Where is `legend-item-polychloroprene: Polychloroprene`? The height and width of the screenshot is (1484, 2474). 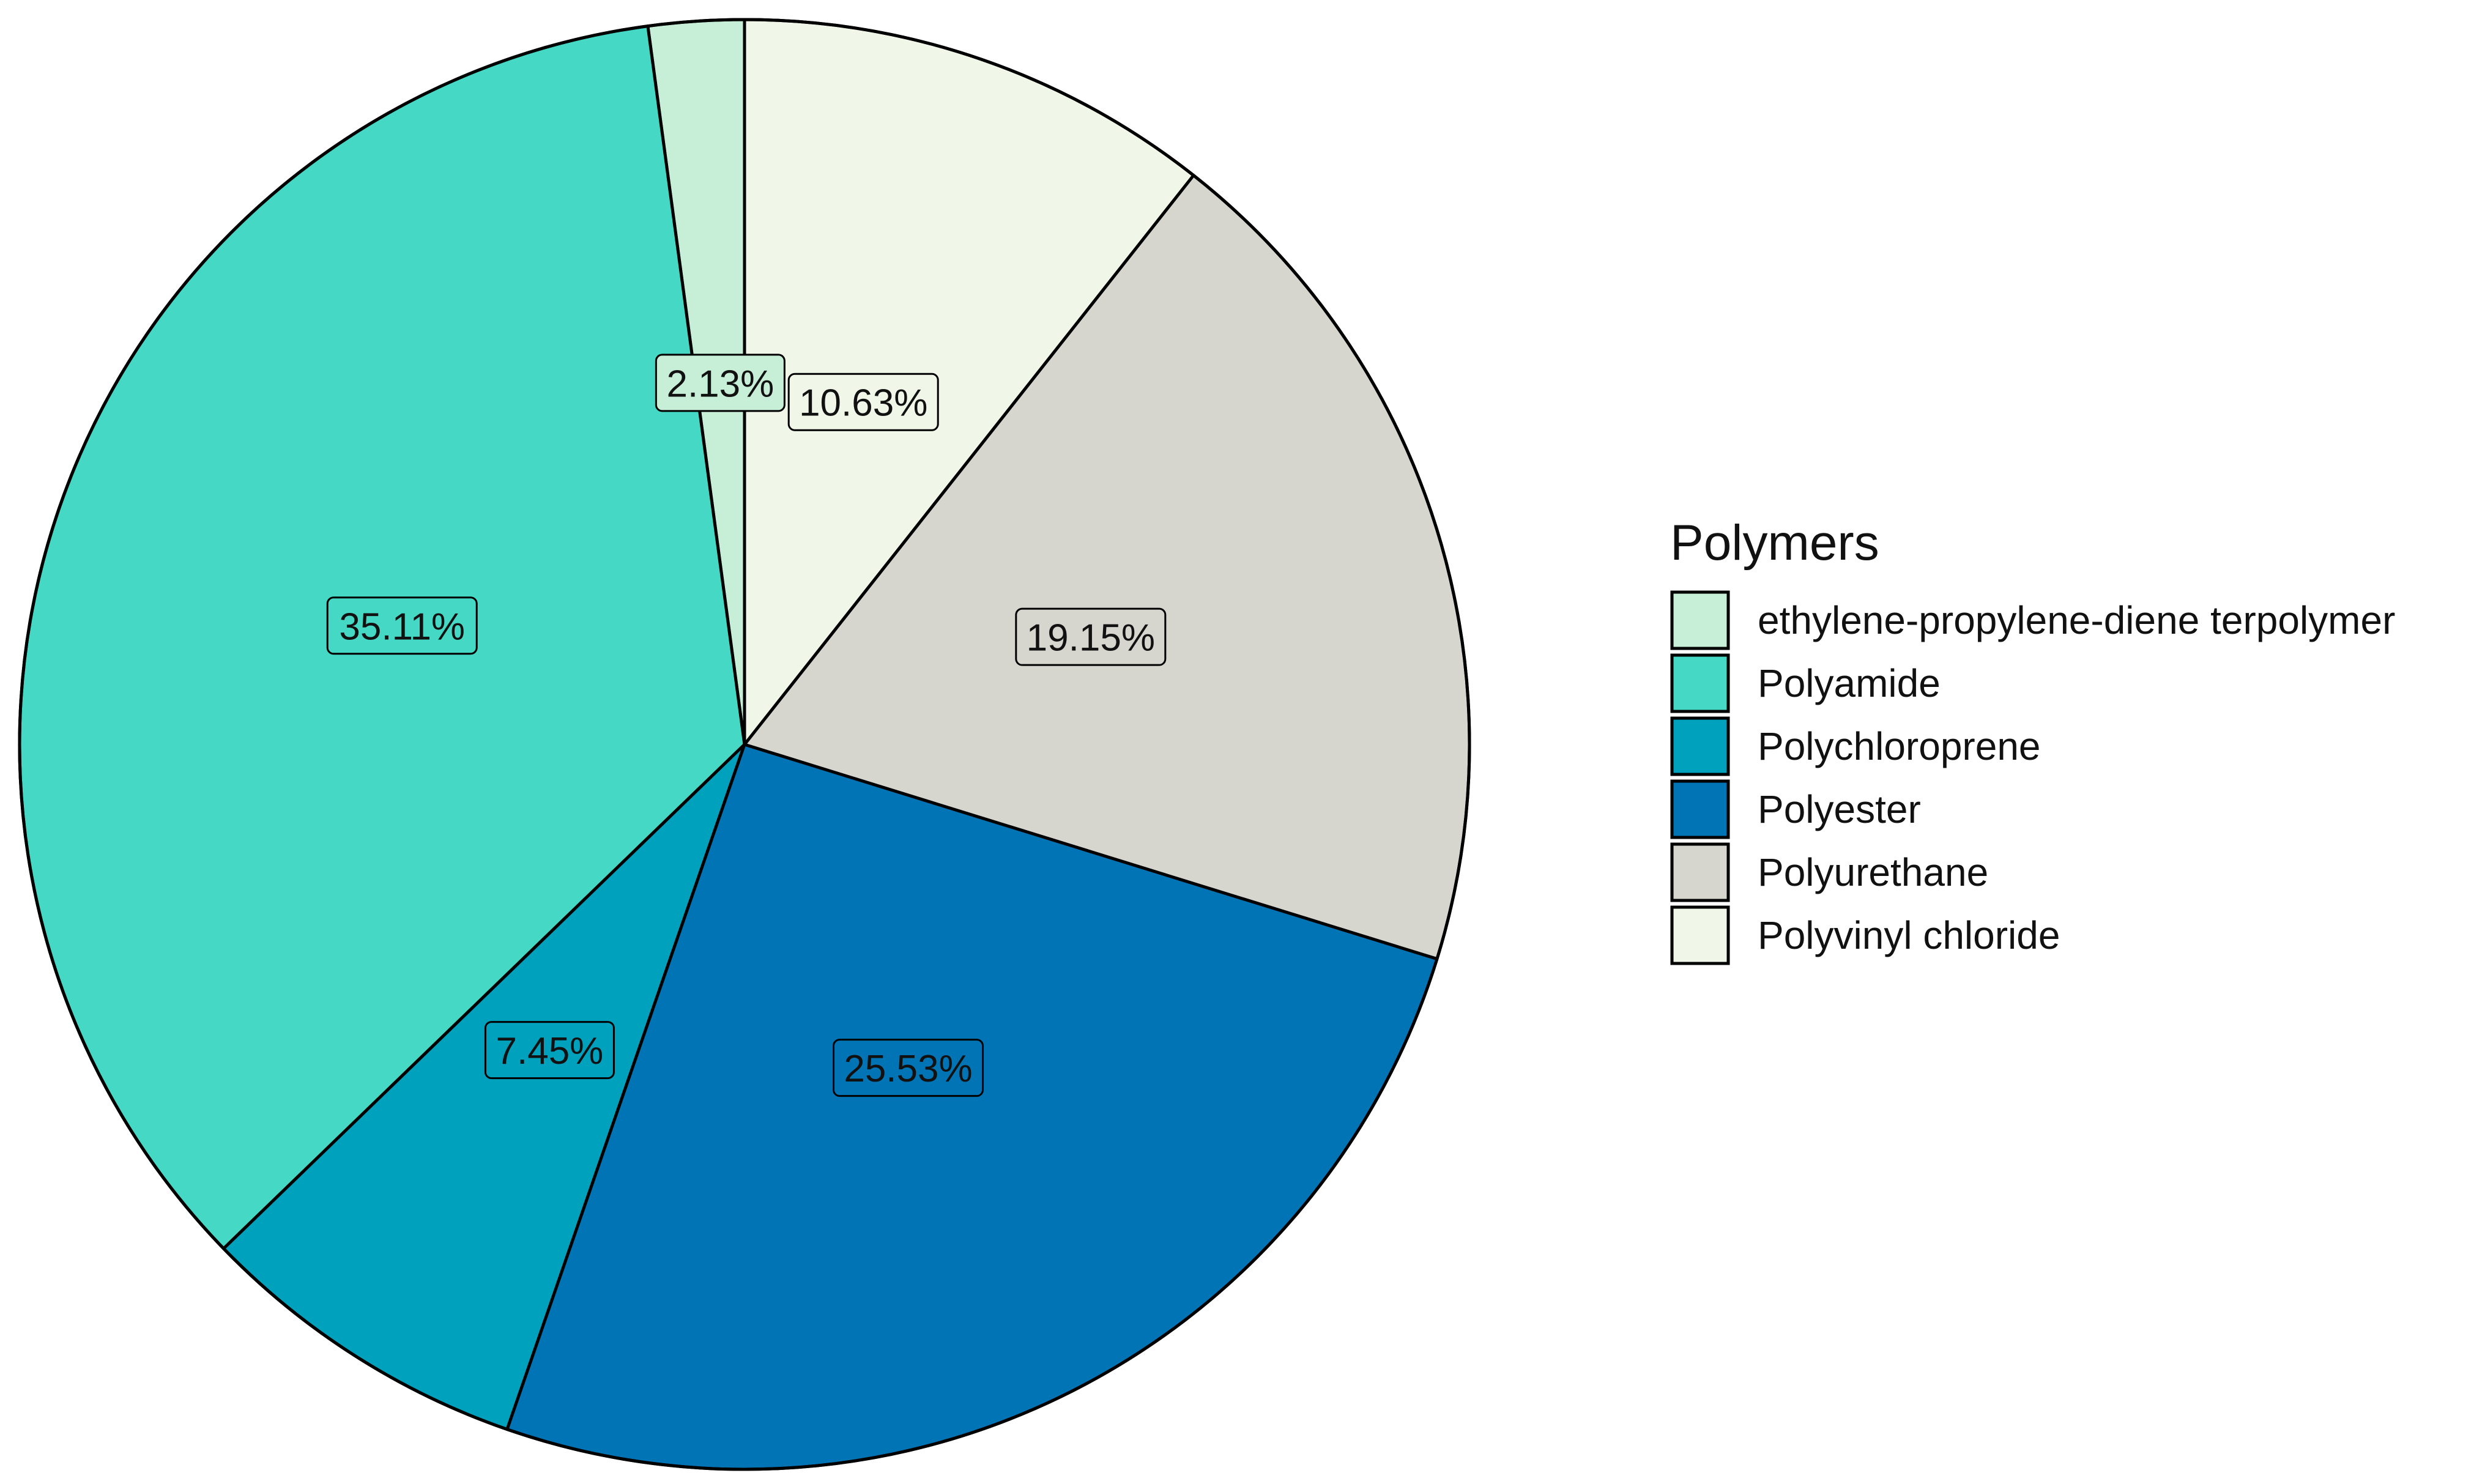
legend-item-polychloroprene: Polychloroprene is located at coordinates (1855, 746).